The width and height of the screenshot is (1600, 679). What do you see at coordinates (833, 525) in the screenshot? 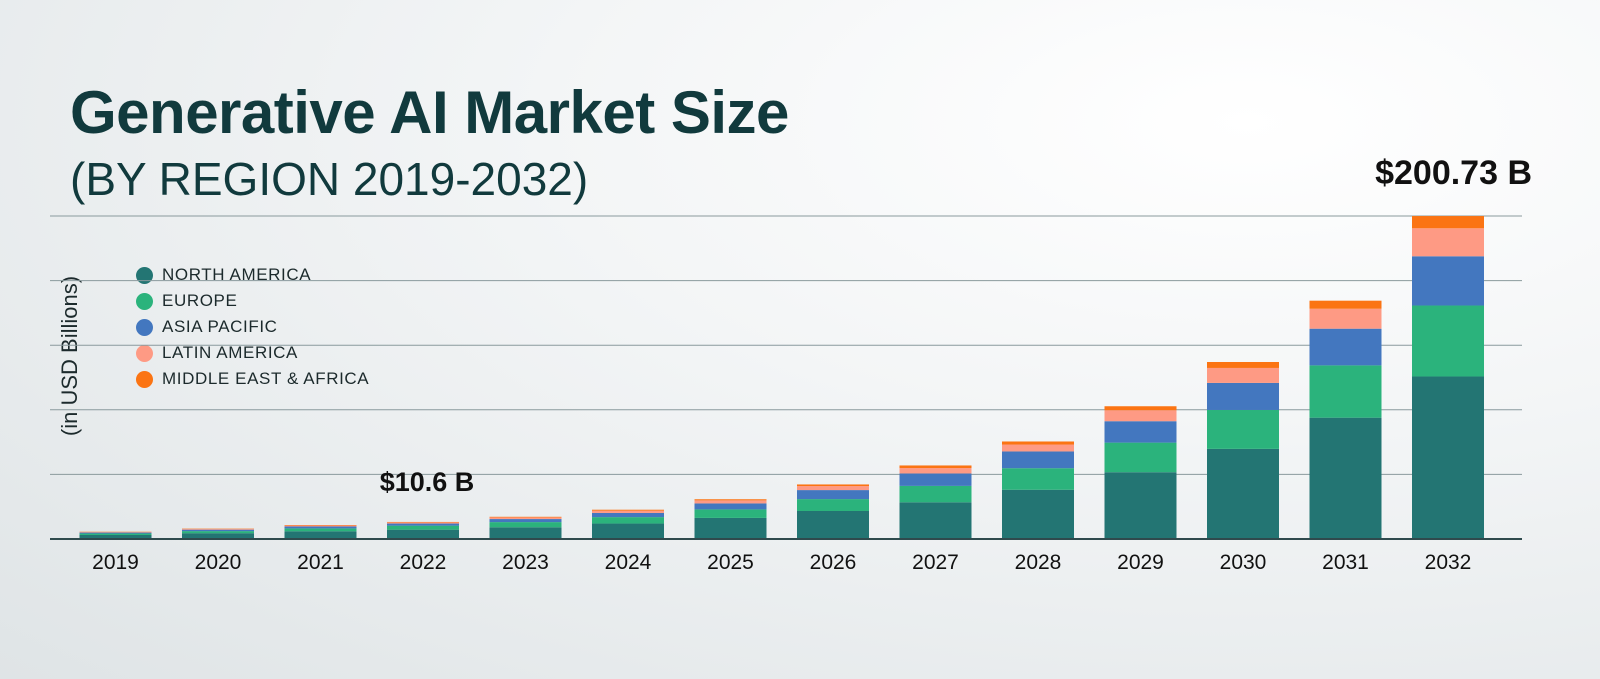
I see `bar-2026-north-america` at bounding box center [833, 525].